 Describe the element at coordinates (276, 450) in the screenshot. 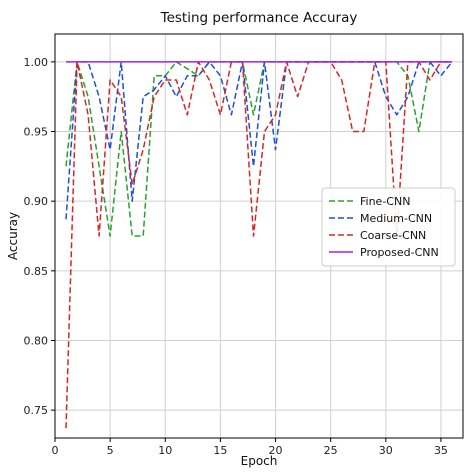

I see `x-tick-label: 20` at that location.